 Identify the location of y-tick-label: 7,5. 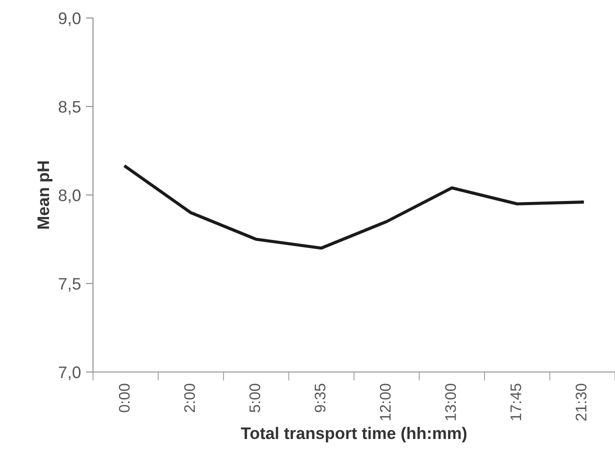
(69, 285).